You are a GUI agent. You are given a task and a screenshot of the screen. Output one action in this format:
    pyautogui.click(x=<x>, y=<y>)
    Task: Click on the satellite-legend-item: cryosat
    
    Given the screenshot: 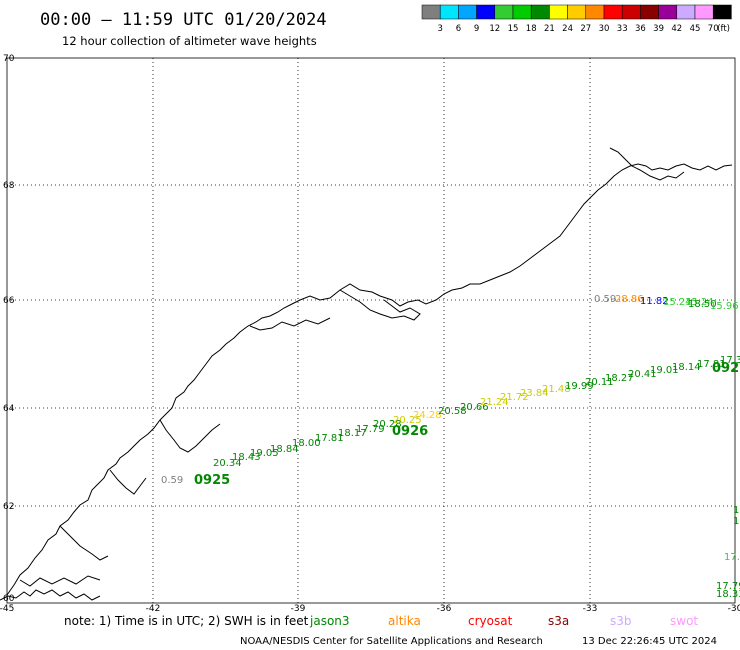 What is the action you would take?
    pyautogui.click(x=490, y=621)
    